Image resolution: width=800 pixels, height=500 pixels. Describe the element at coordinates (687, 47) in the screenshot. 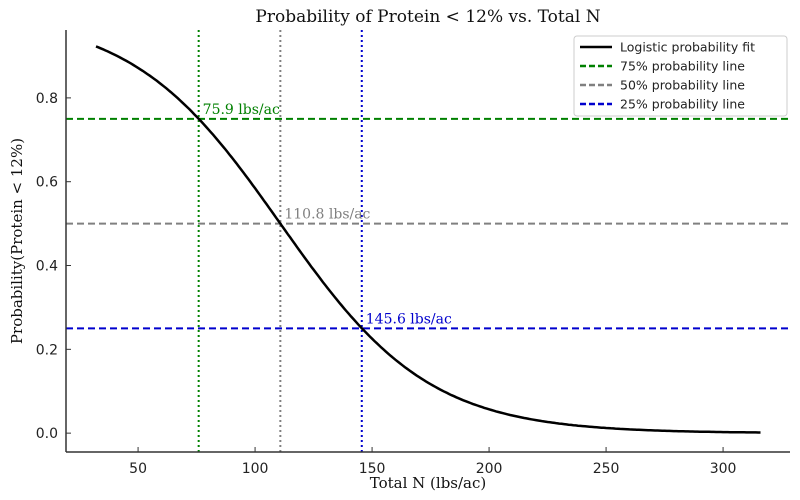

I see `legend-label-0: Logistic probability fit` at that location.